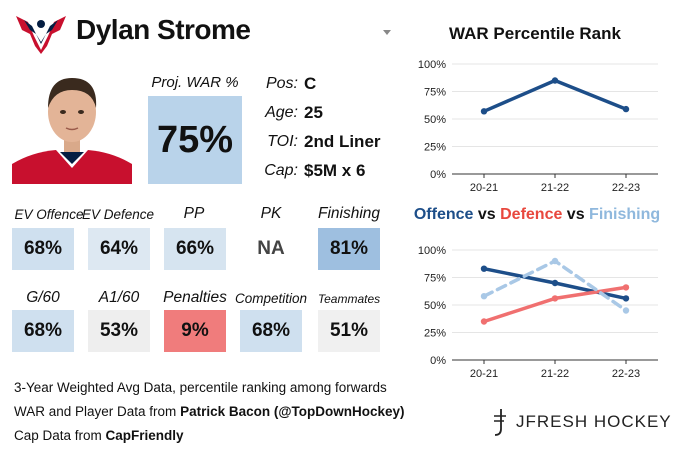 Image resolution: width=680 pixels, height=466 pixels. What do you see at coordinates (531, 214) in the screenshot?
I see `chart2-title-defence: Defence` at bounding box center [531, 214].